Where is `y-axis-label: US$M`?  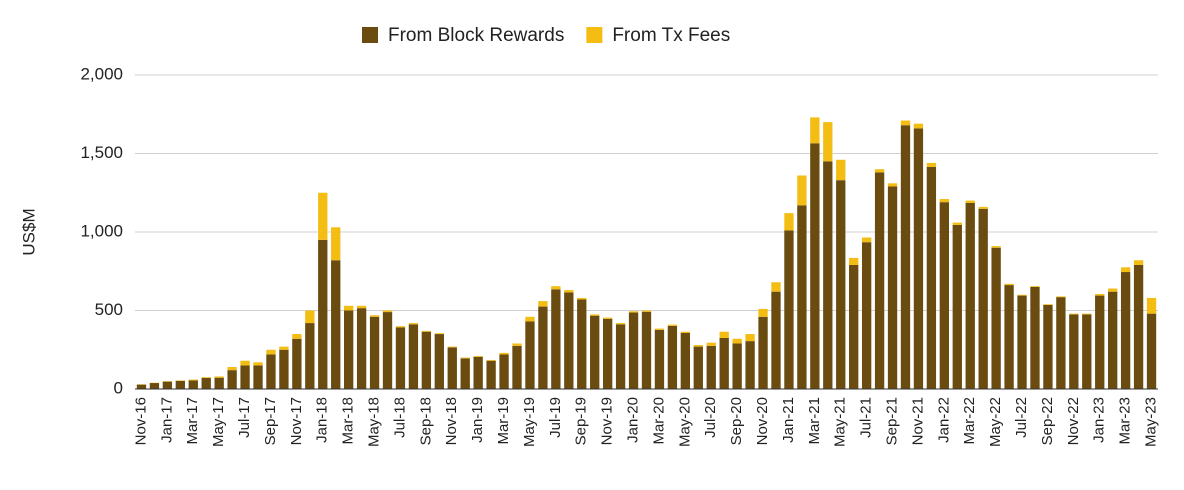 y-axis-label: US$M is located at coordinates (28, 231).